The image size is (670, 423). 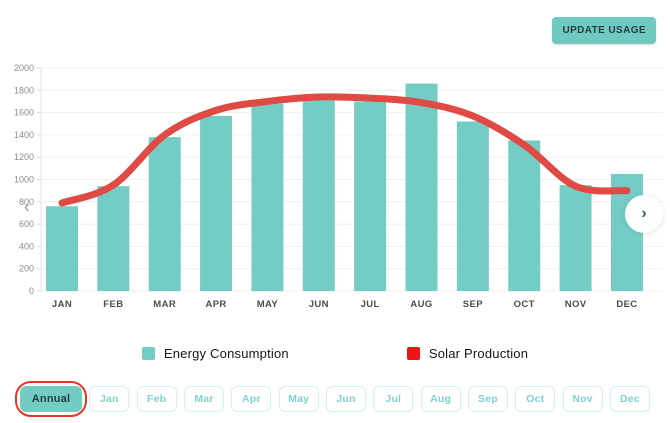 I want to click on bar-sep, so click(x=472, y=206).